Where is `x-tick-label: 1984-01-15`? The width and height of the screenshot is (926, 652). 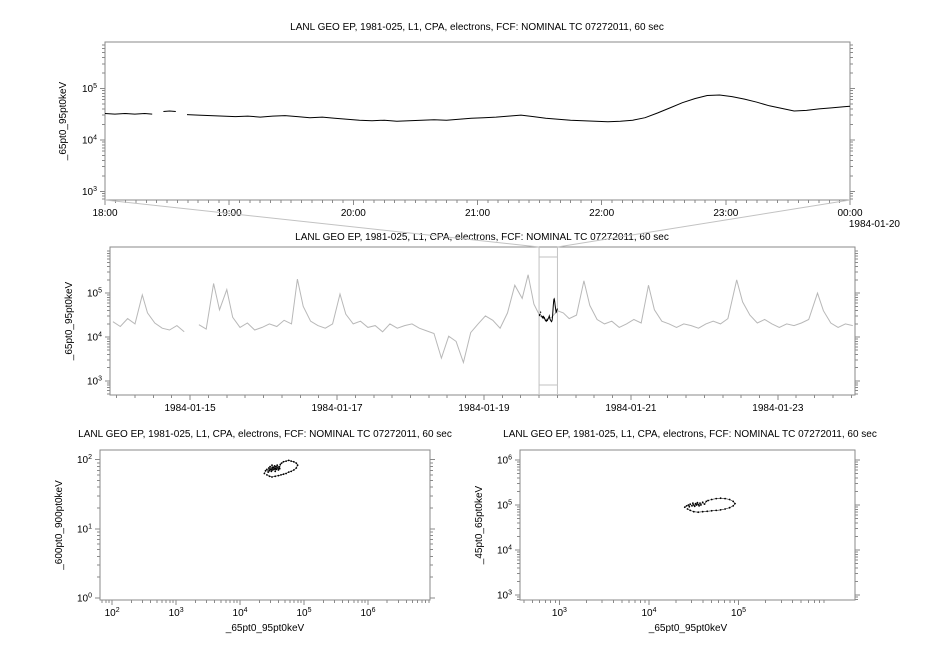 x-tick-label: 1984-01-15 is located at coordinates (191, 408).